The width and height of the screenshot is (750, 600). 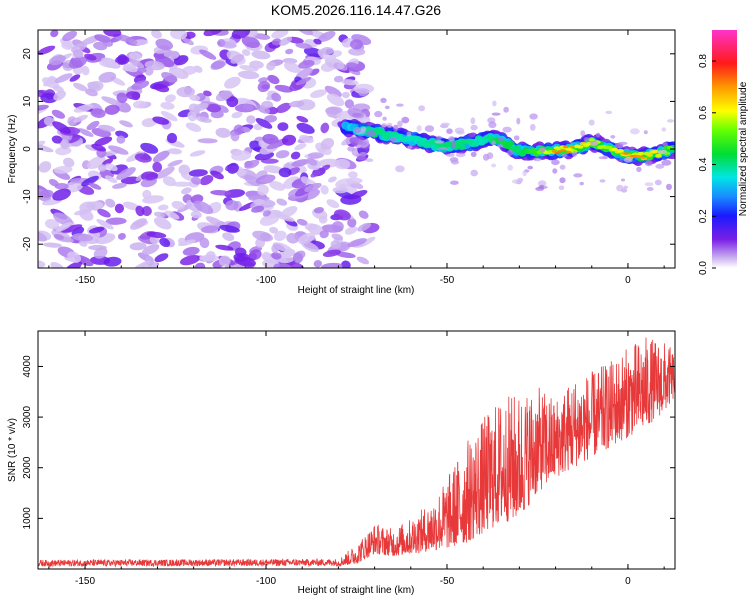 What do you see at coordinates (356, 290) in the screenshot?
I see `spectrogram-x-label: Height of straight line (km)` at bounding box center [356, 290].